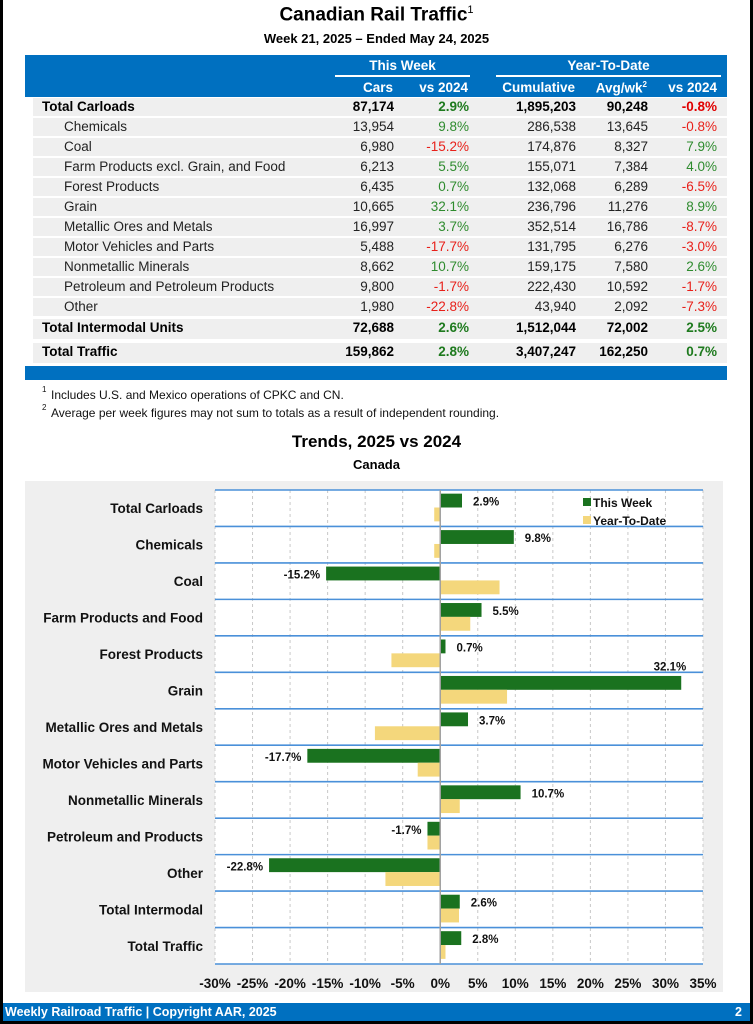 The width and height of the screenshot is (753, 1024). Describe the element at coordinates (125, 836) in the screenshot. I see `category-label: Petroleum and Products` at that location.